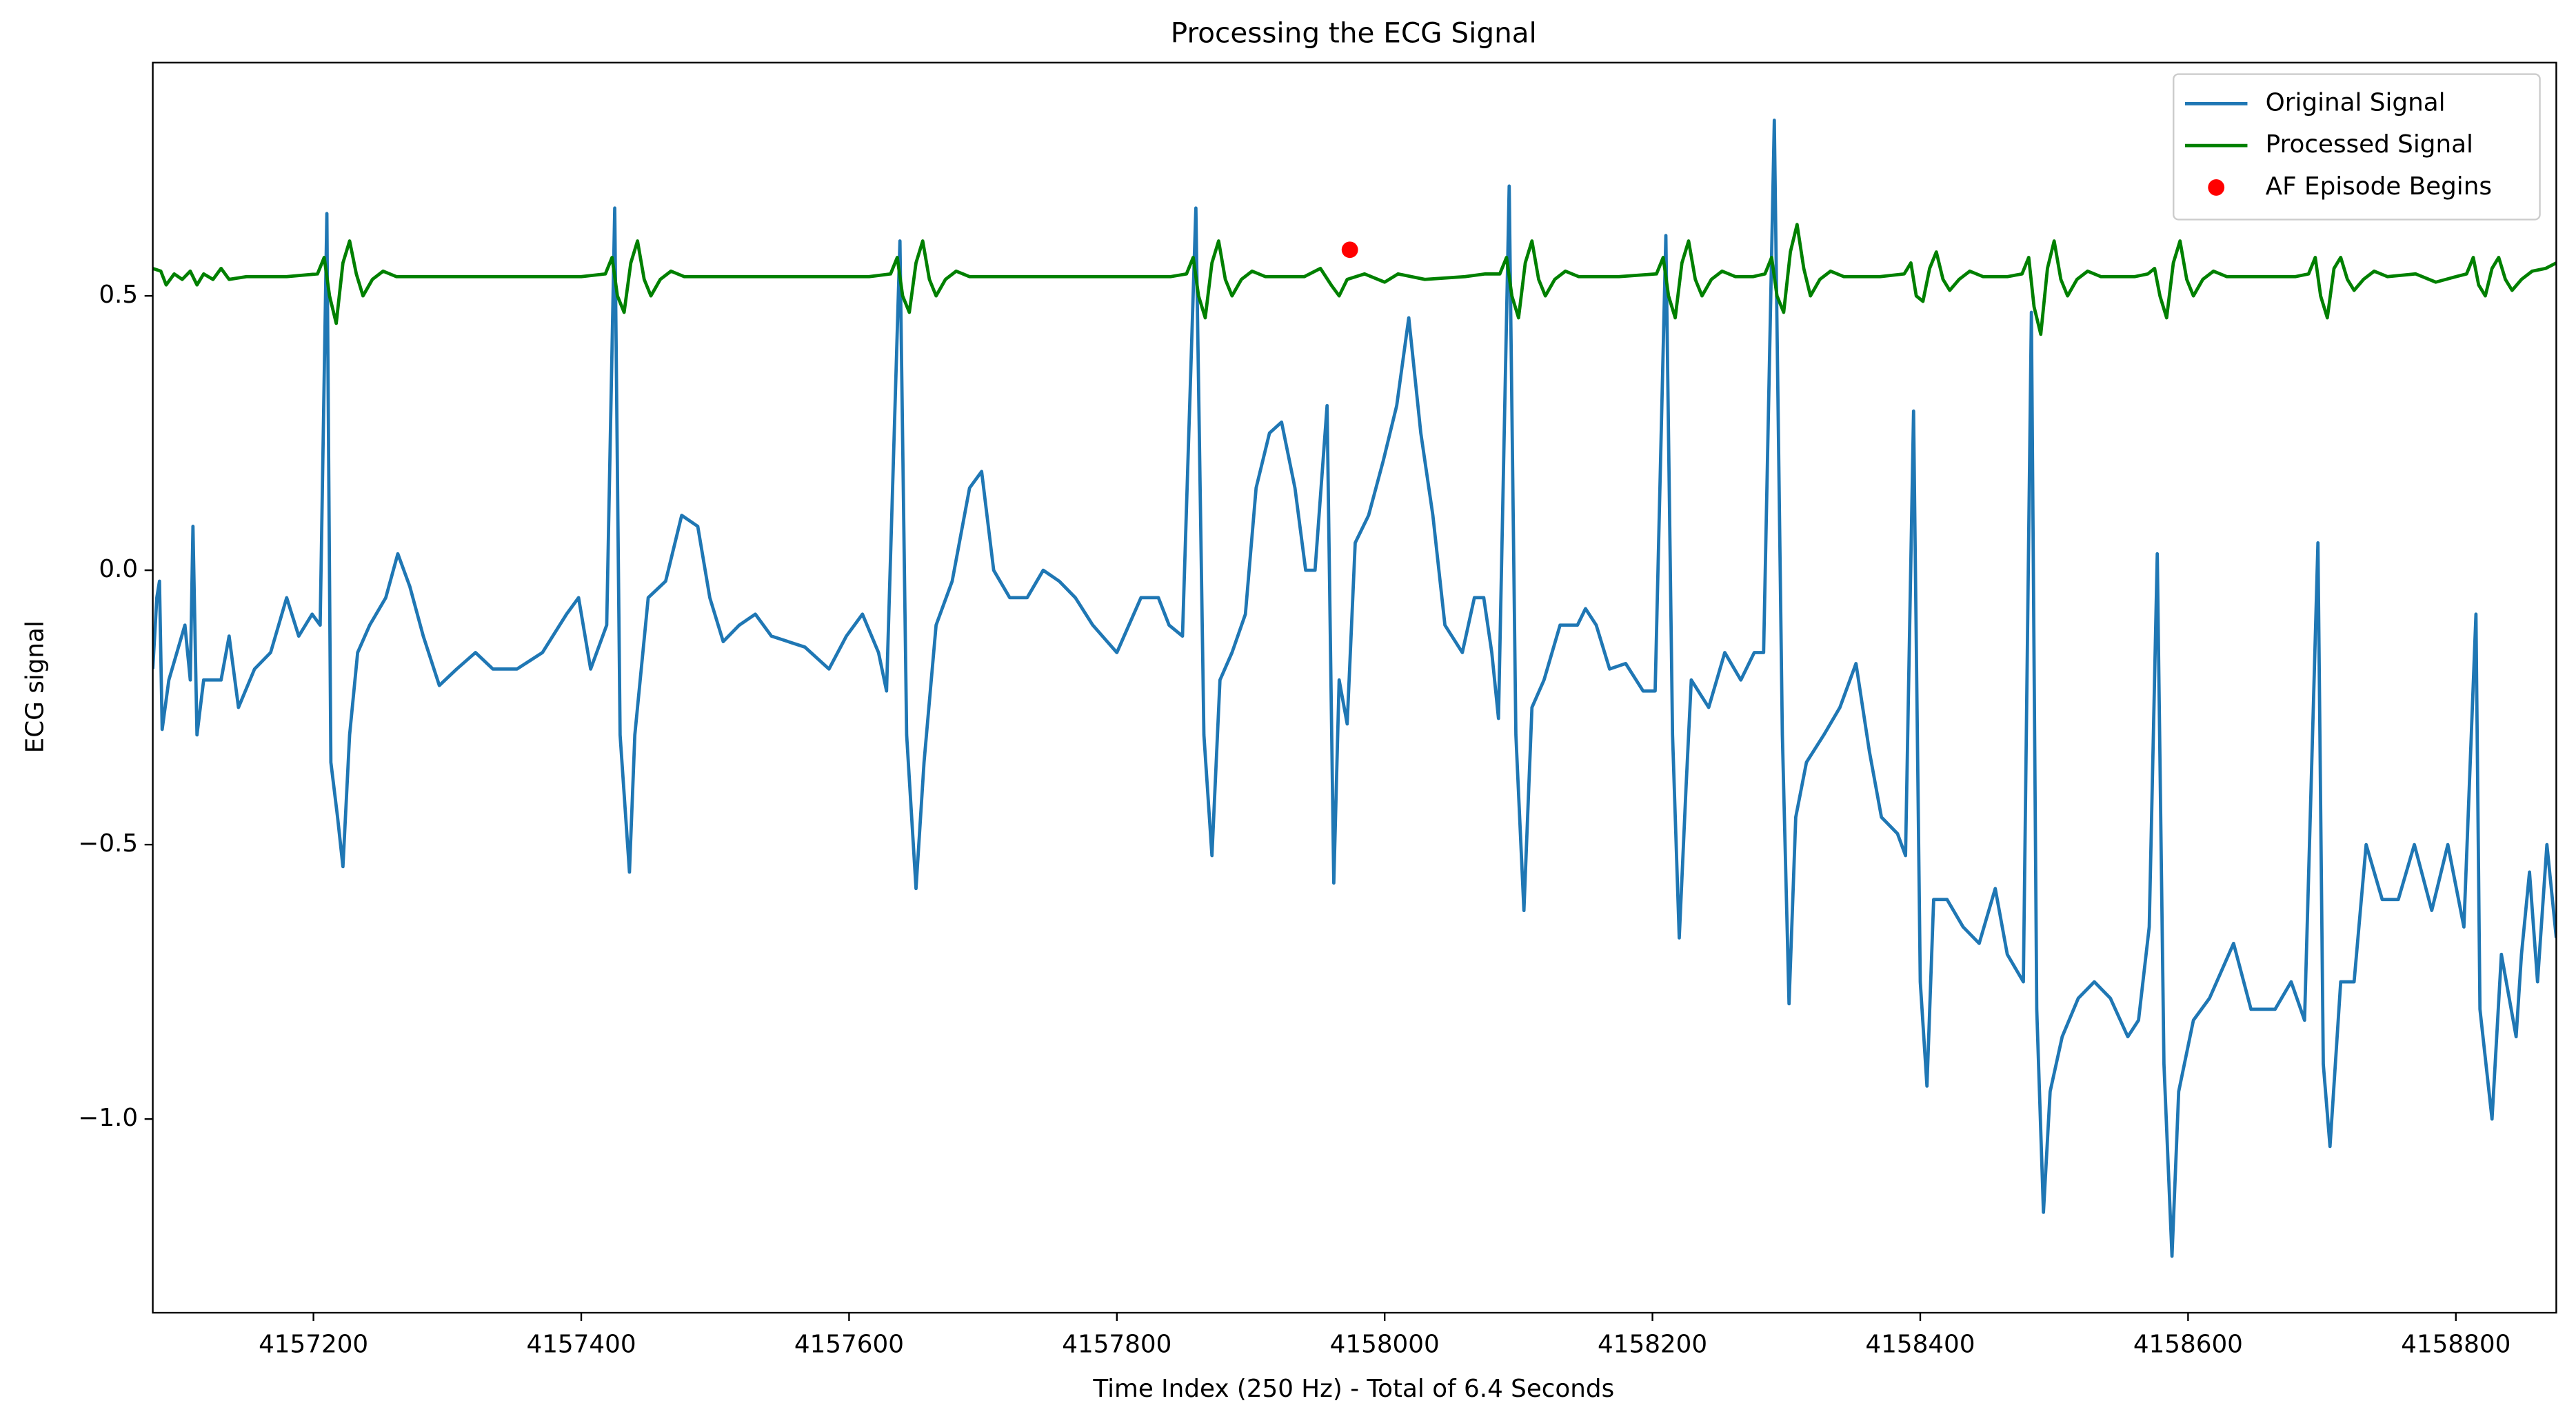 This screenshot has height=1423, width=2576. Describe the element at coordinates (118, 295) in the screenshot. I see `y-tick-label: 0.5` at that location.